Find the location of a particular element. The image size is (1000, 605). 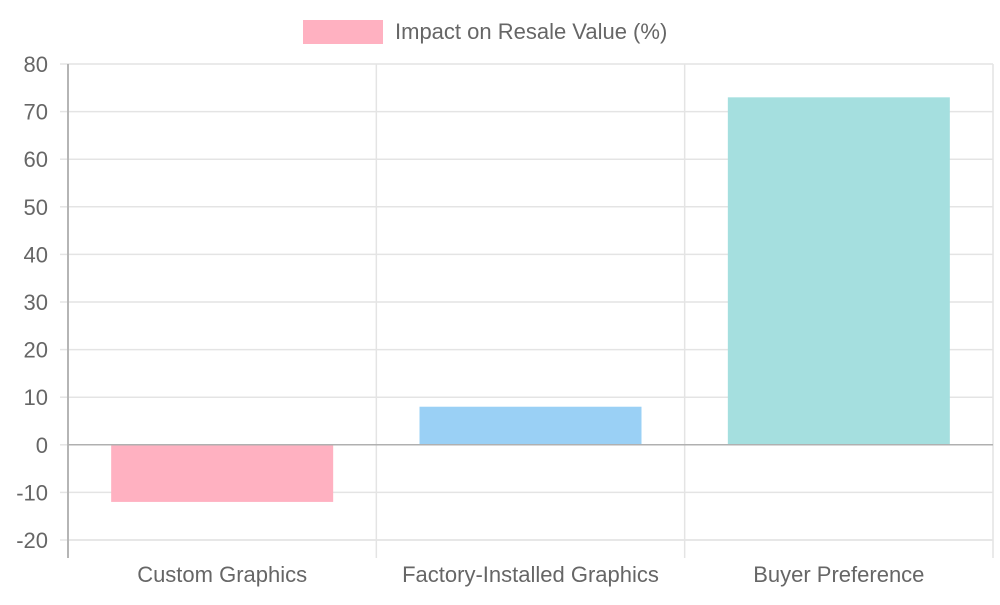

y-tick-label: 70 is located at coordinates (36, 112).